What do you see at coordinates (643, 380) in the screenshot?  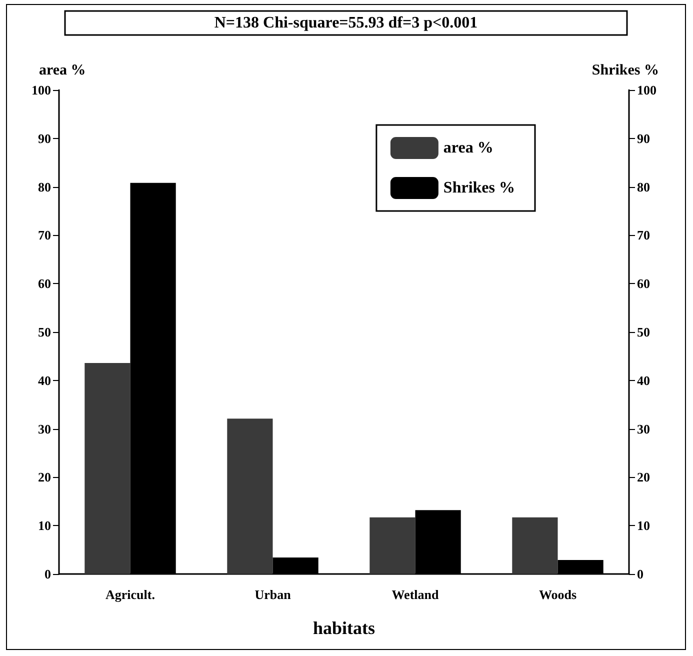 I see `y2-tick-label: 40` at bounding box center [643, 380].